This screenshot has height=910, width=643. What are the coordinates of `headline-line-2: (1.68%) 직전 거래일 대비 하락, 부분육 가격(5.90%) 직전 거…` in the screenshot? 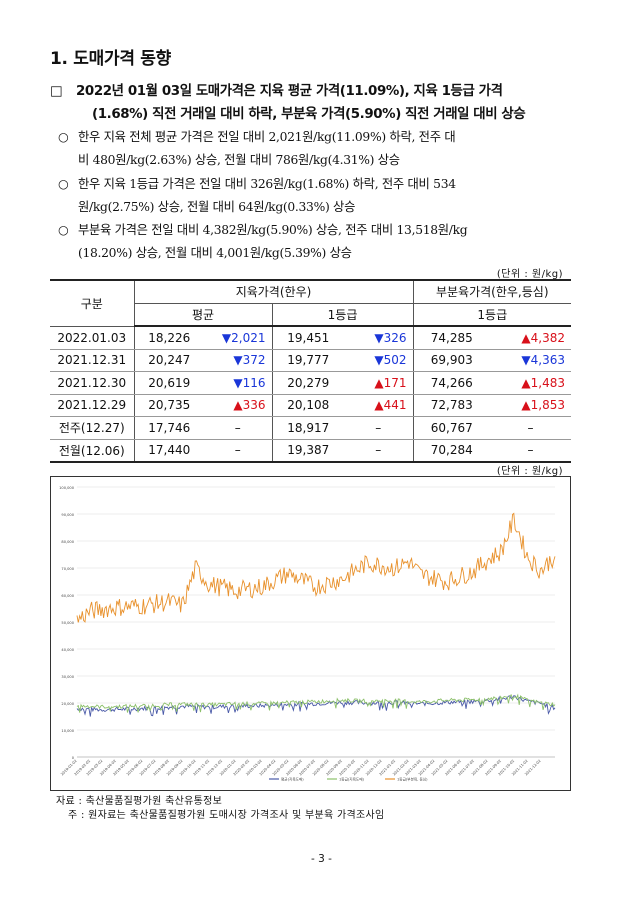 It's located at (309, 114).